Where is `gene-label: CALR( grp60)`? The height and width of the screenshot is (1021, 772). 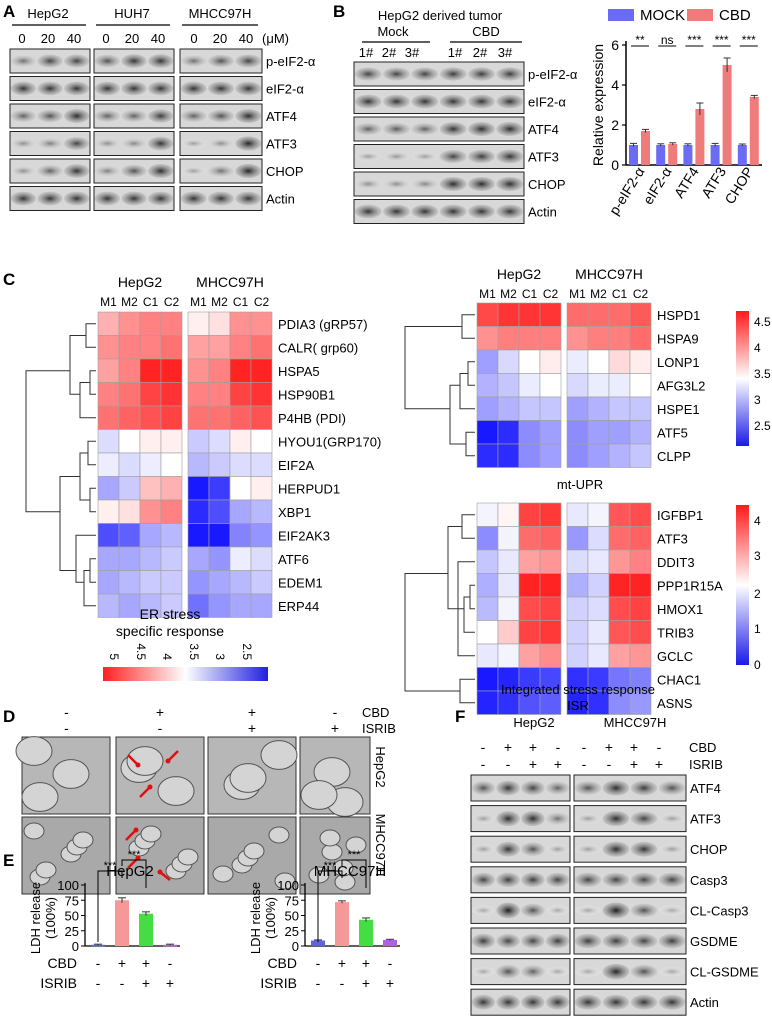 gene-label: CALR( grp60) is located at coordinates (318, 347).